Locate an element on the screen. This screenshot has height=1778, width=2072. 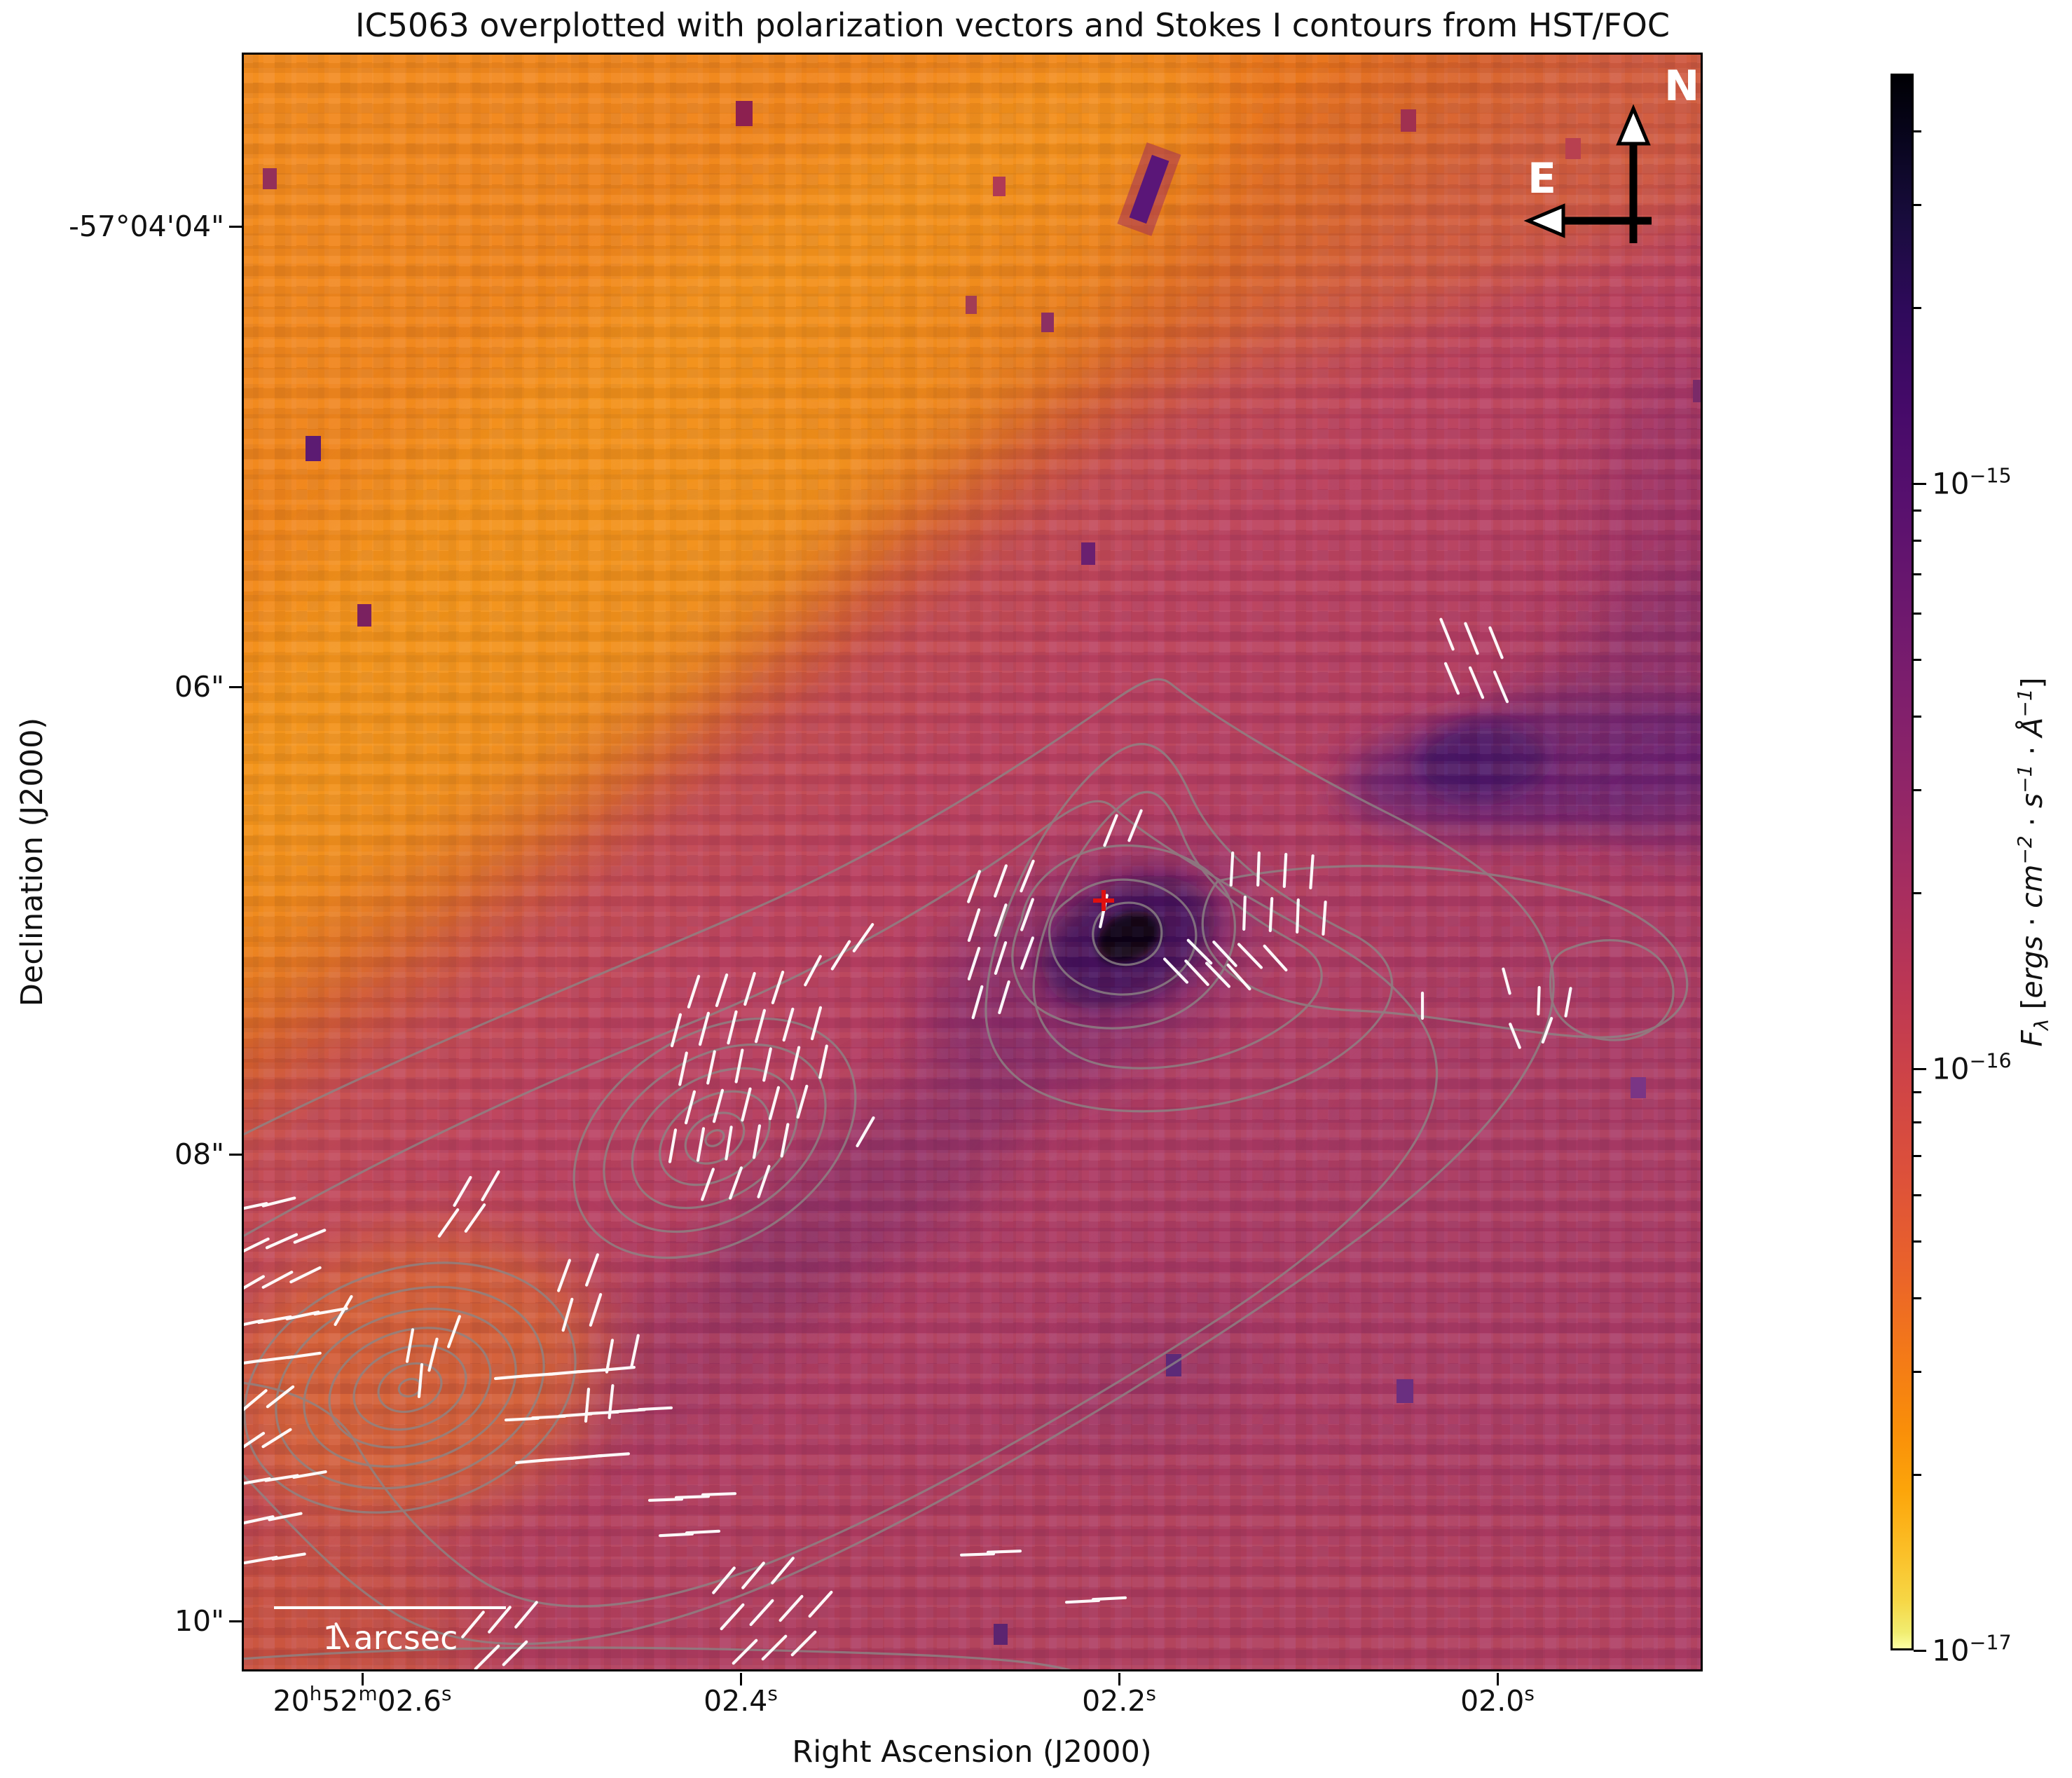
text-part: [ is located at coordinates (2032, 1008).